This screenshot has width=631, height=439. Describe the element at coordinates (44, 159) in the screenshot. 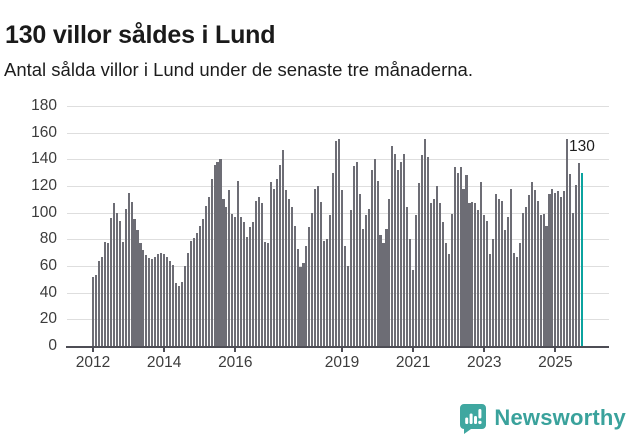

I see `y-axis-tick-label: 140` at that location.